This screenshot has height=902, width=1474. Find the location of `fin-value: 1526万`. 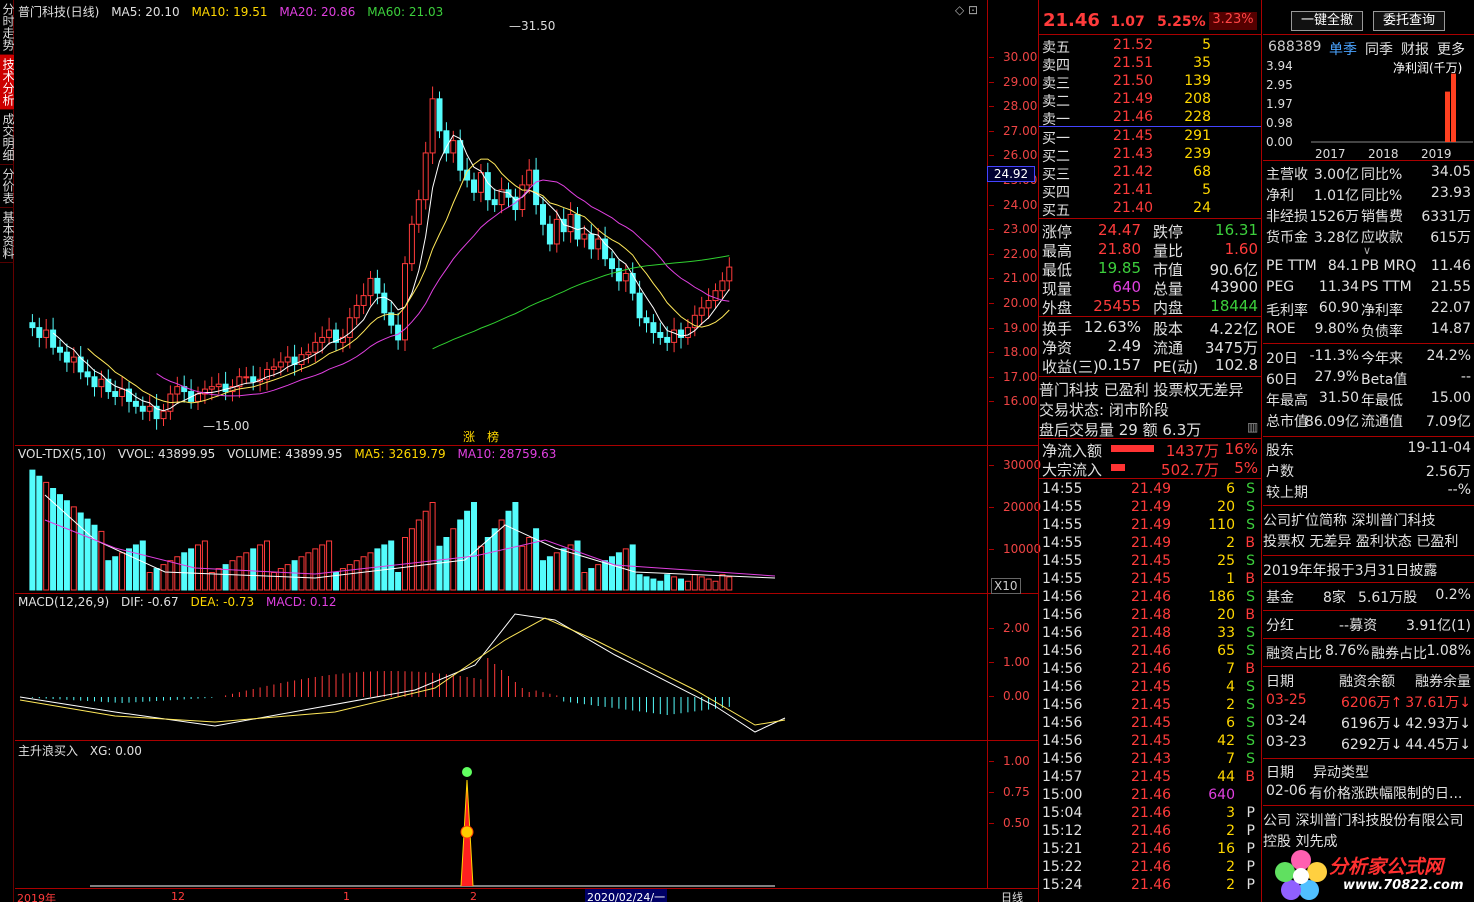

fin-value: 1526万 is located at coordinates (1334, 217).